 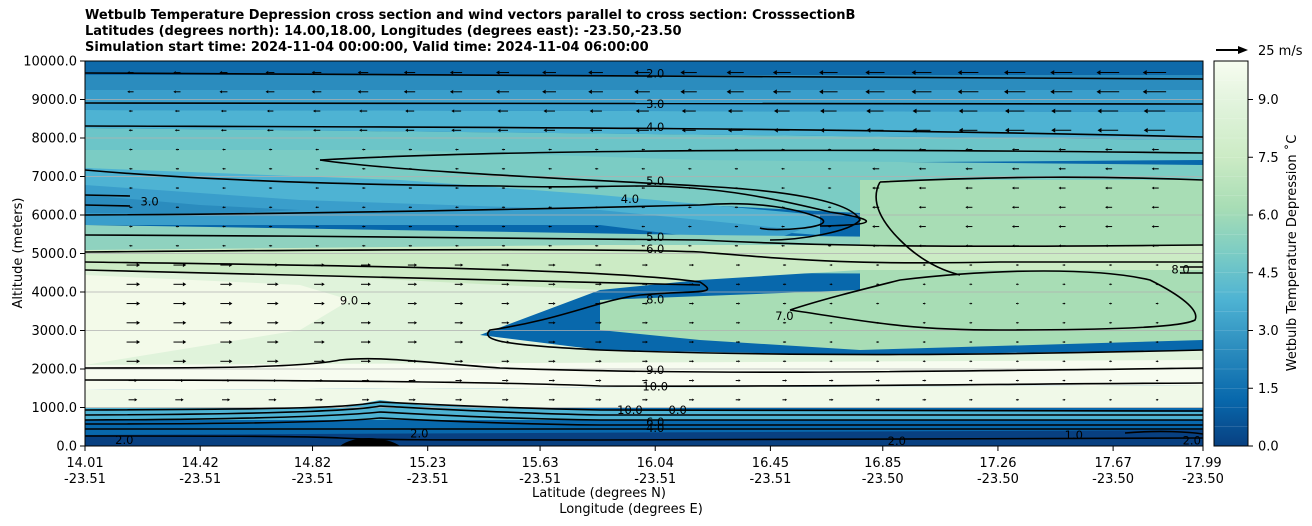 I want to click on wind-key: 25 m/s, so click(x=1259, y=51).